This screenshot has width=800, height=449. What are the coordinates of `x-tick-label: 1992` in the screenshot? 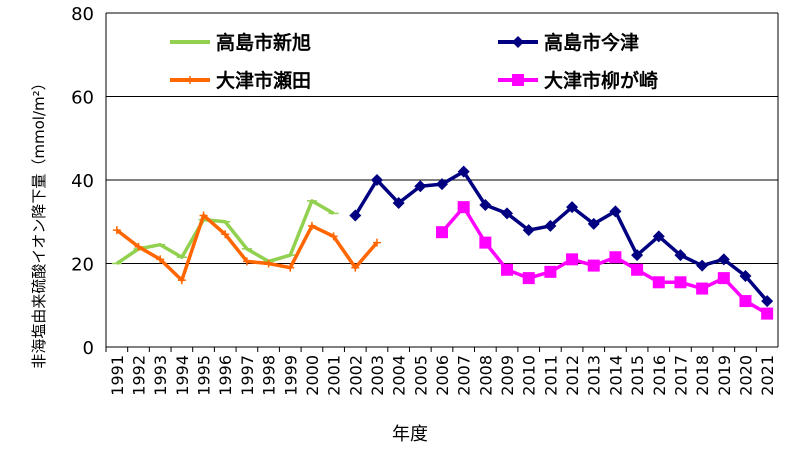 It's located at (139, 375).